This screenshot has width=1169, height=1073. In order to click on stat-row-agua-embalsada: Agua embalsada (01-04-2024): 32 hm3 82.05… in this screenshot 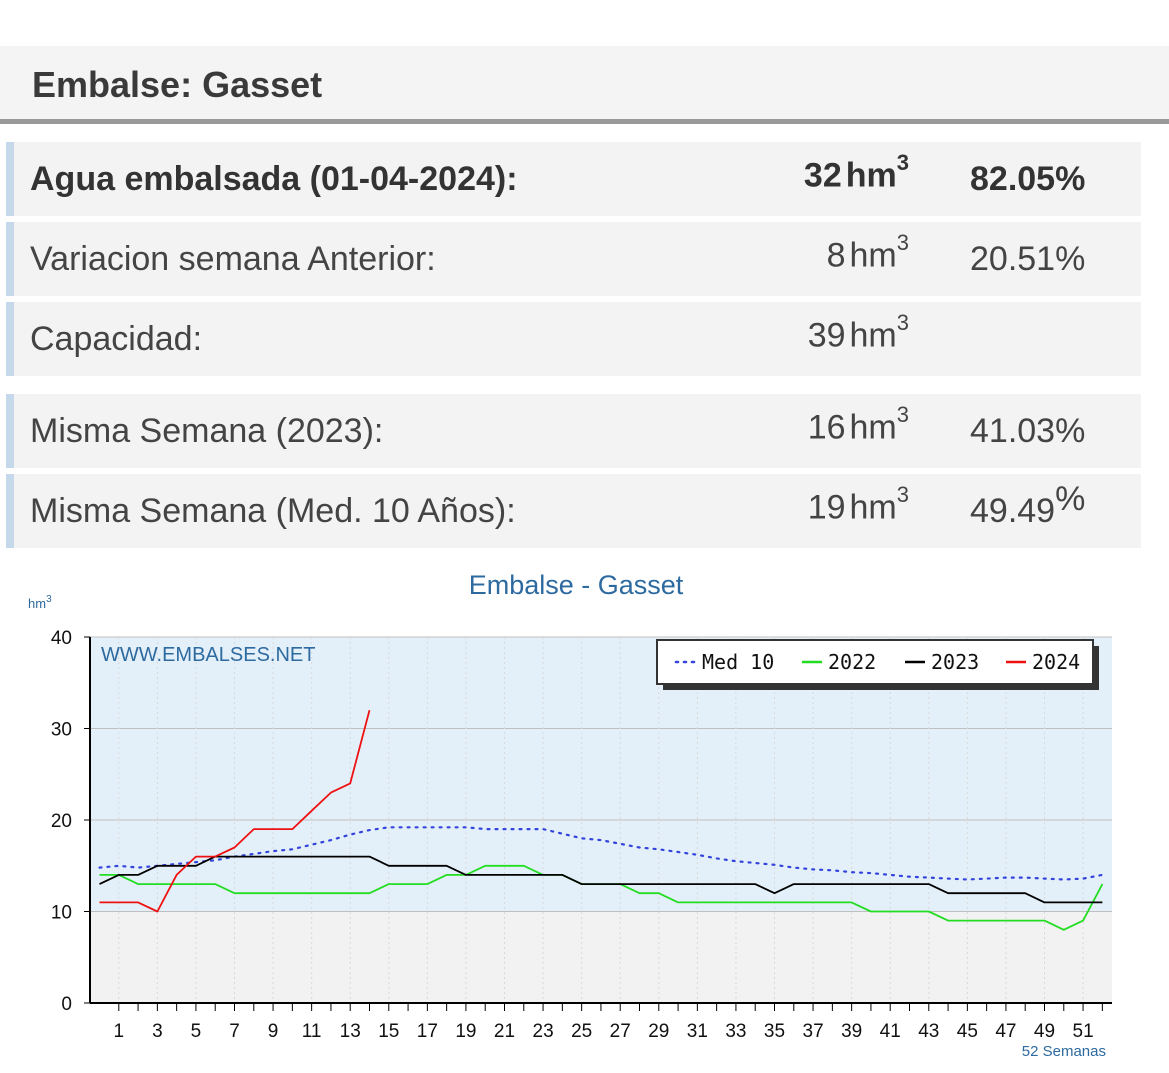, I will do `click(573, 179)`.